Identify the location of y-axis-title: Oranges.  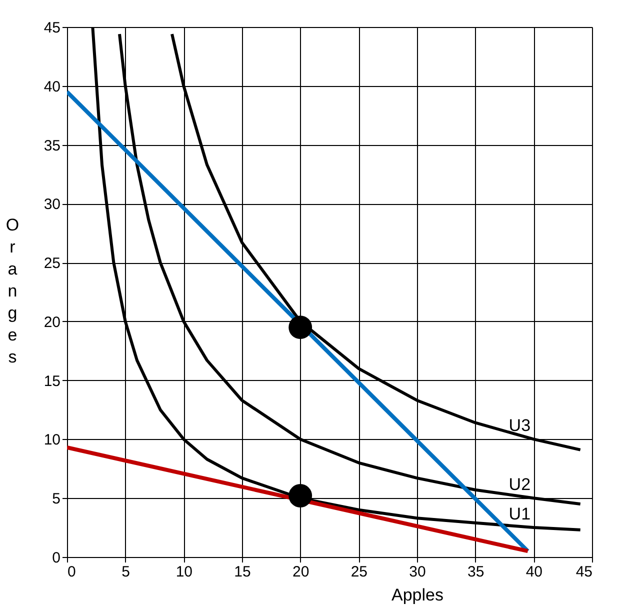
(13, 291).